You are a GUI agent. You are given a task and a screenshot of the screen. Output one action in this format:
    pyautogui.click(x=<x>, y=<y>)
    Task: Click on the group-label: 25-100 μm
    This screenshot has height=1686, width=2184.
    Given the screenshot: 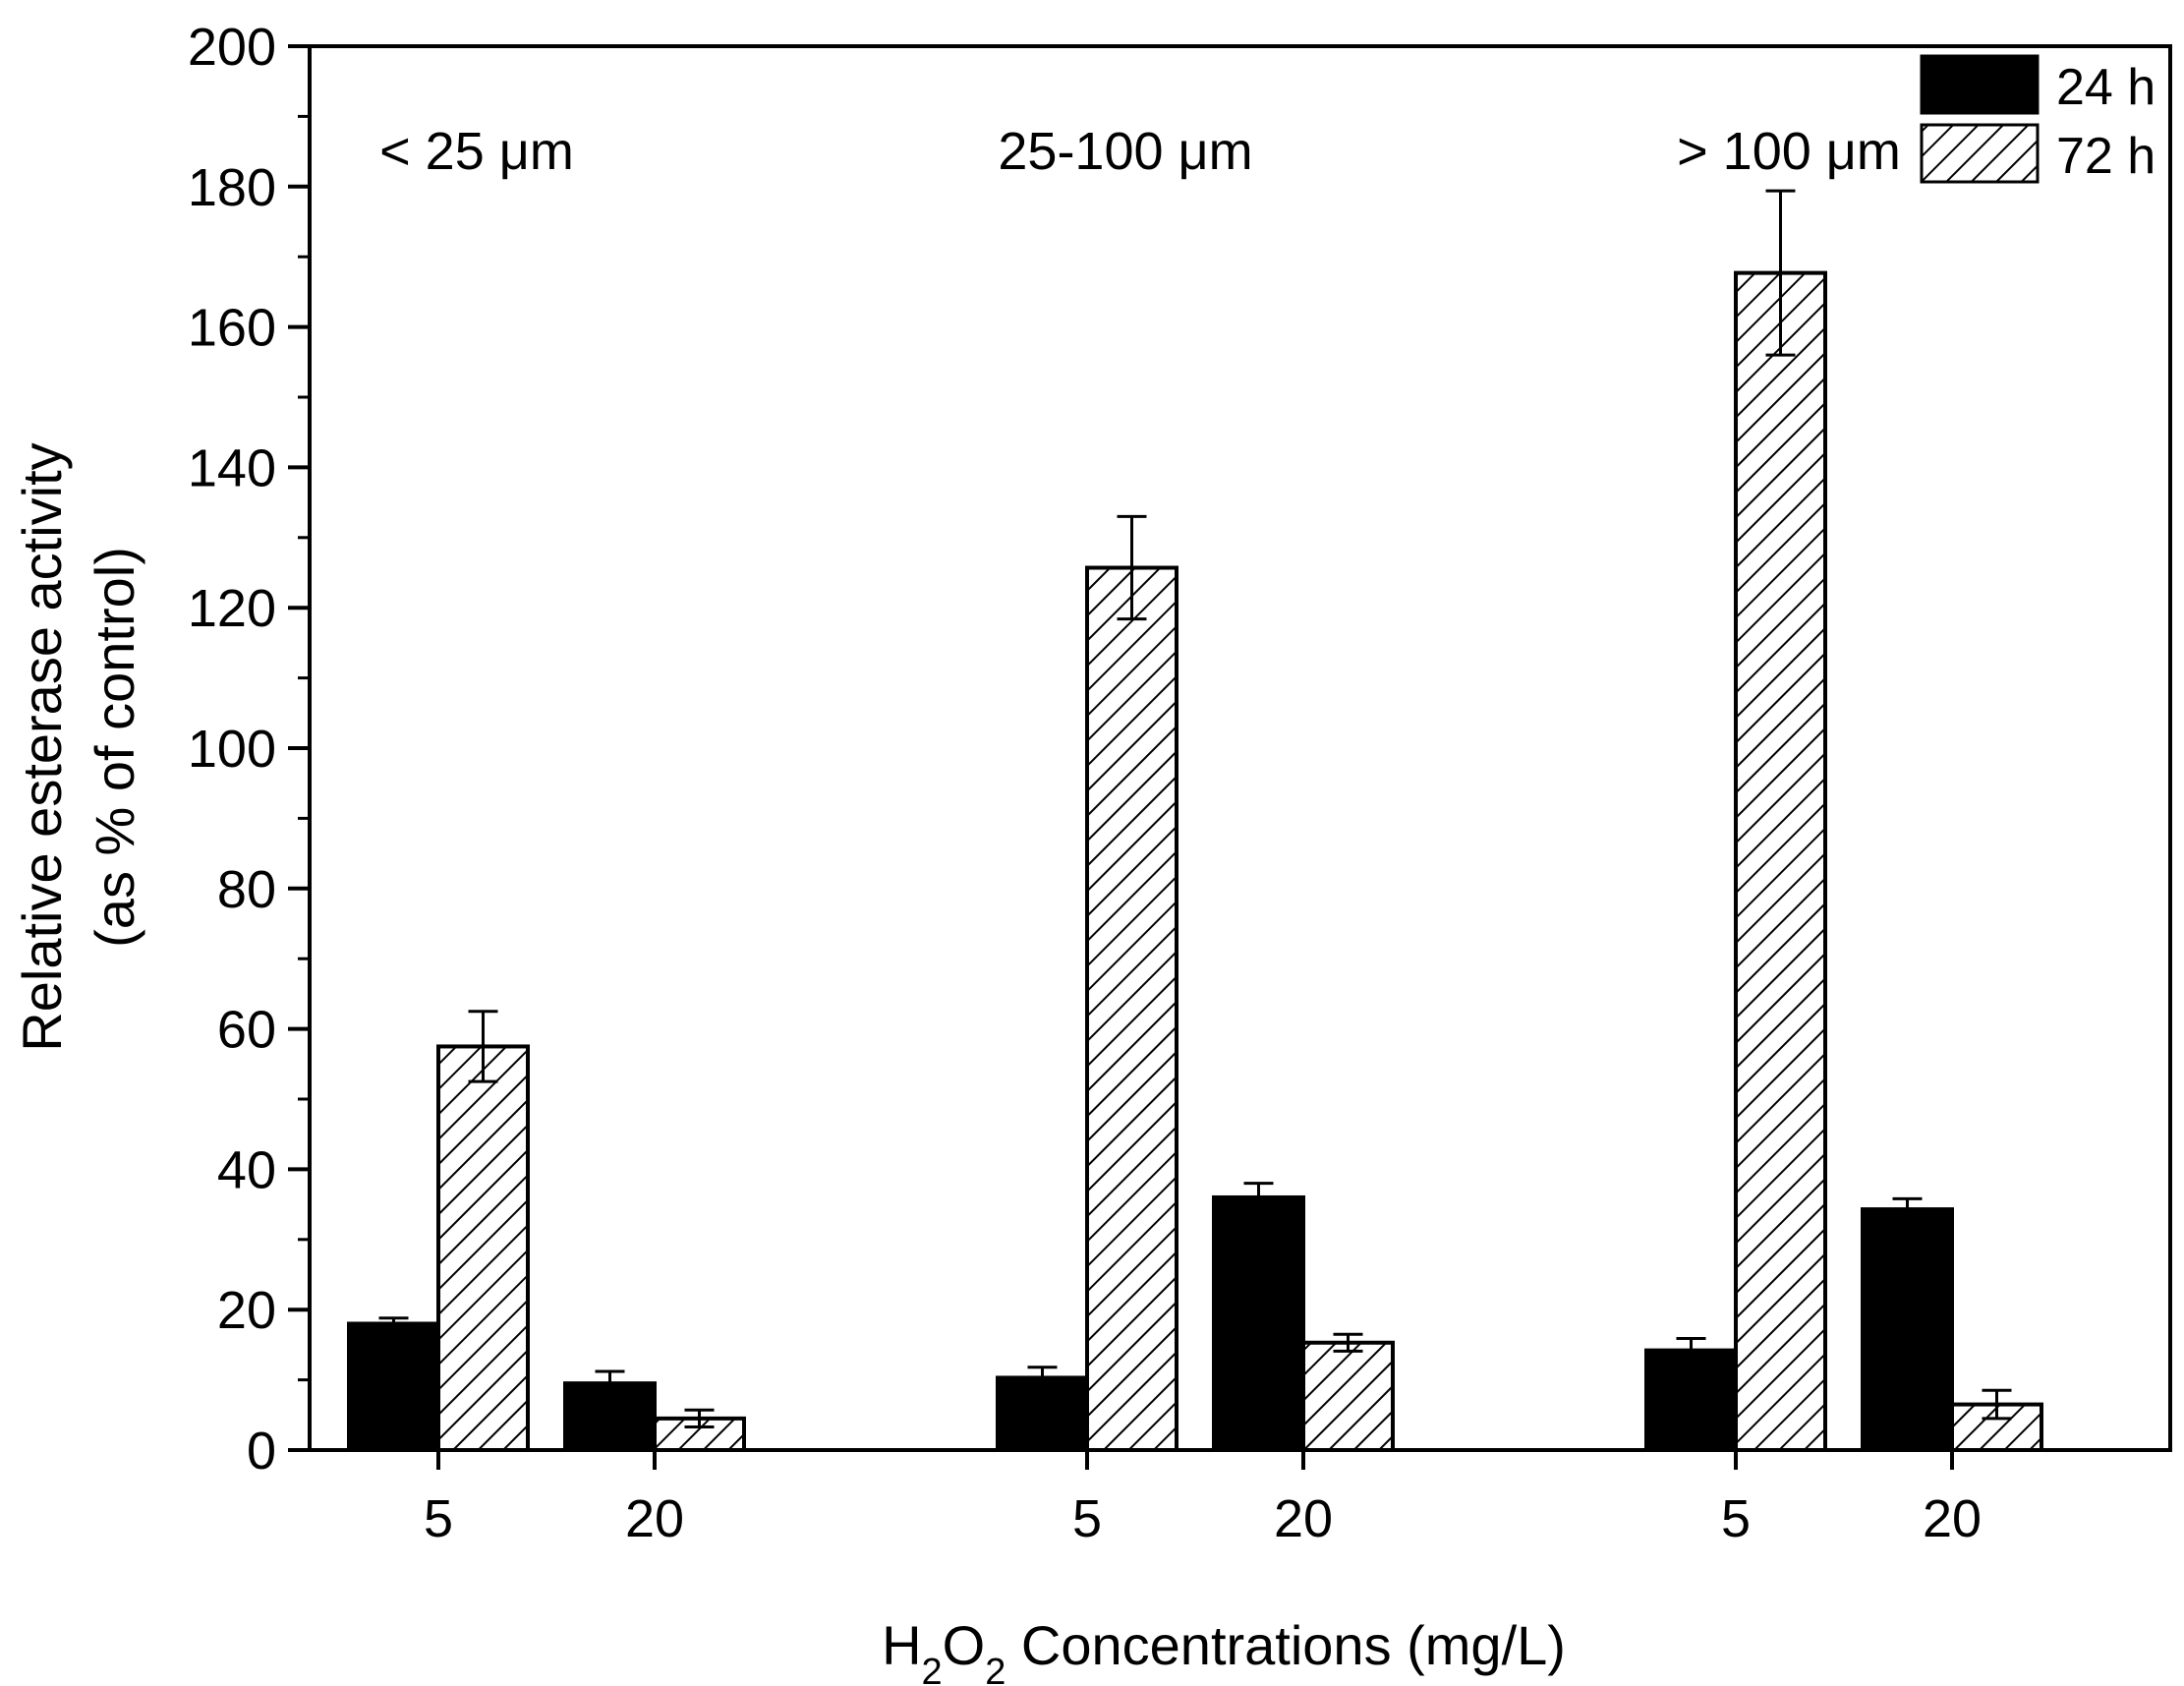 What is the action you would take?
    pyautogui.click(x=1125, y=151)
    